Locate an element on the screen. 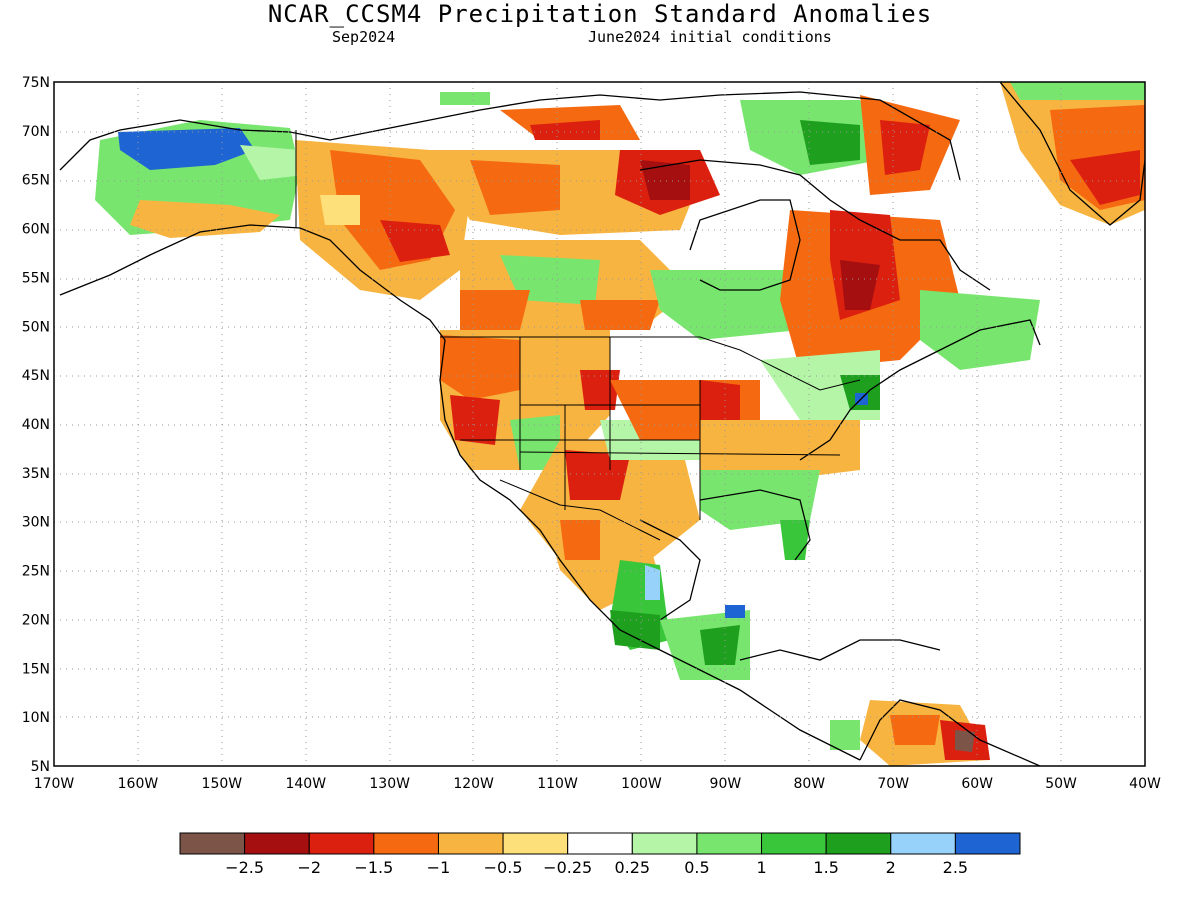 This screenshot has height=900, width=1200. colorbar-tick-label: 1.5 is located at coordinates (825, 867).